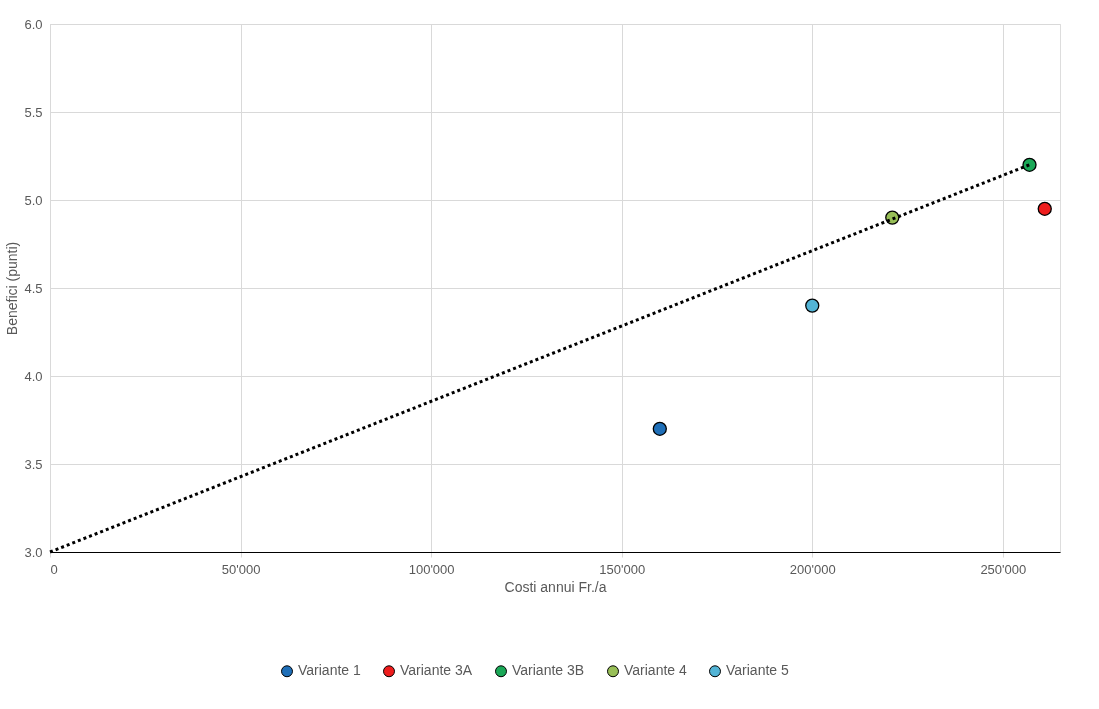 This screenshot has height=709, width=1099. I want to click on y-tick-label: 3.0, so click(33, 552).